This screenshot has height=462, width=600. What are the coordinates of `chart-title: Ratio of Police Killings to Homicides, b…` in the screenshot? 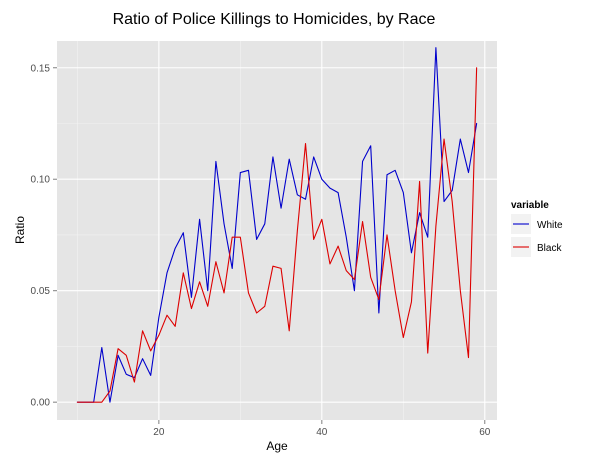 It's located at (274, 19).